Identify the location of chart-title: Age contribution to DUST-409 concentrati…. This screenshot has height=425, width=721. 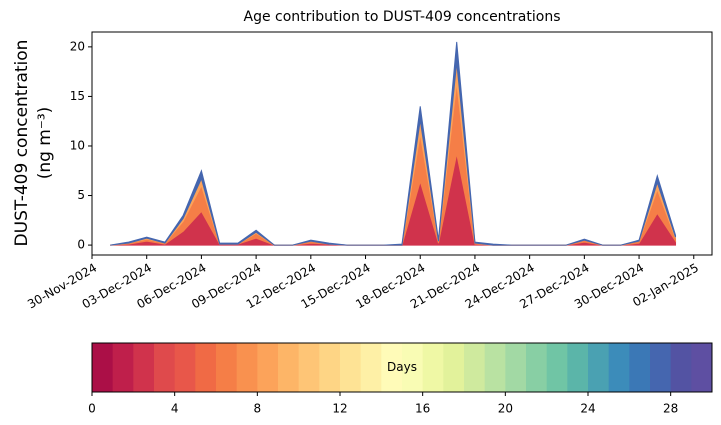
(402, 17).